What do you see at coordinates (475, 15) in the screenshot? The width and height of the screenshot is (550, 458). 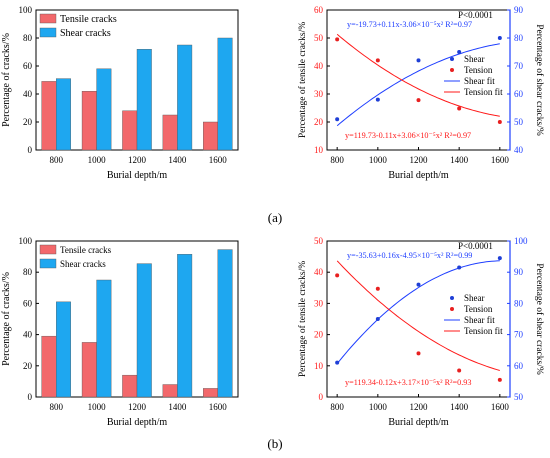 I see `p-value-annotation: P<0.0001` at bounding box center [475, 15].